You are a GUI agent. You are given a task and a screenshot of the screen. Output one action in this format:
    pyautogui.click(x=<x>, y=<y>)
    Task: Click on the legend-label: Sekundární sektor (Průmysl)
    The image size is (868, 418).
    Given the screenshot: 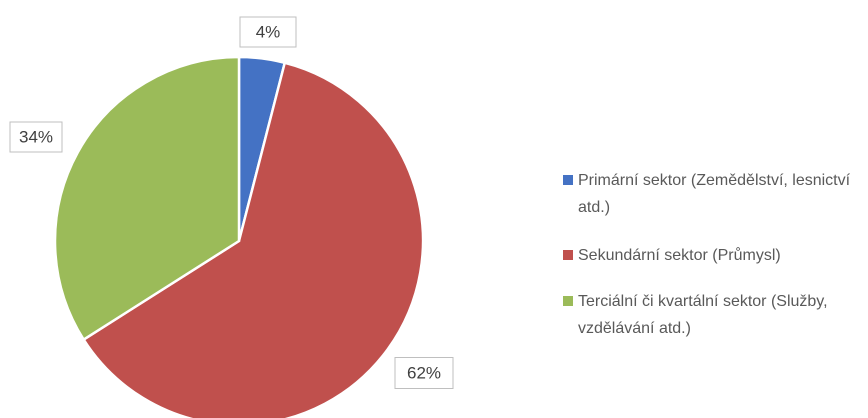 What is the action you would take?
    pyautogui.click(x=679, y=255)
    